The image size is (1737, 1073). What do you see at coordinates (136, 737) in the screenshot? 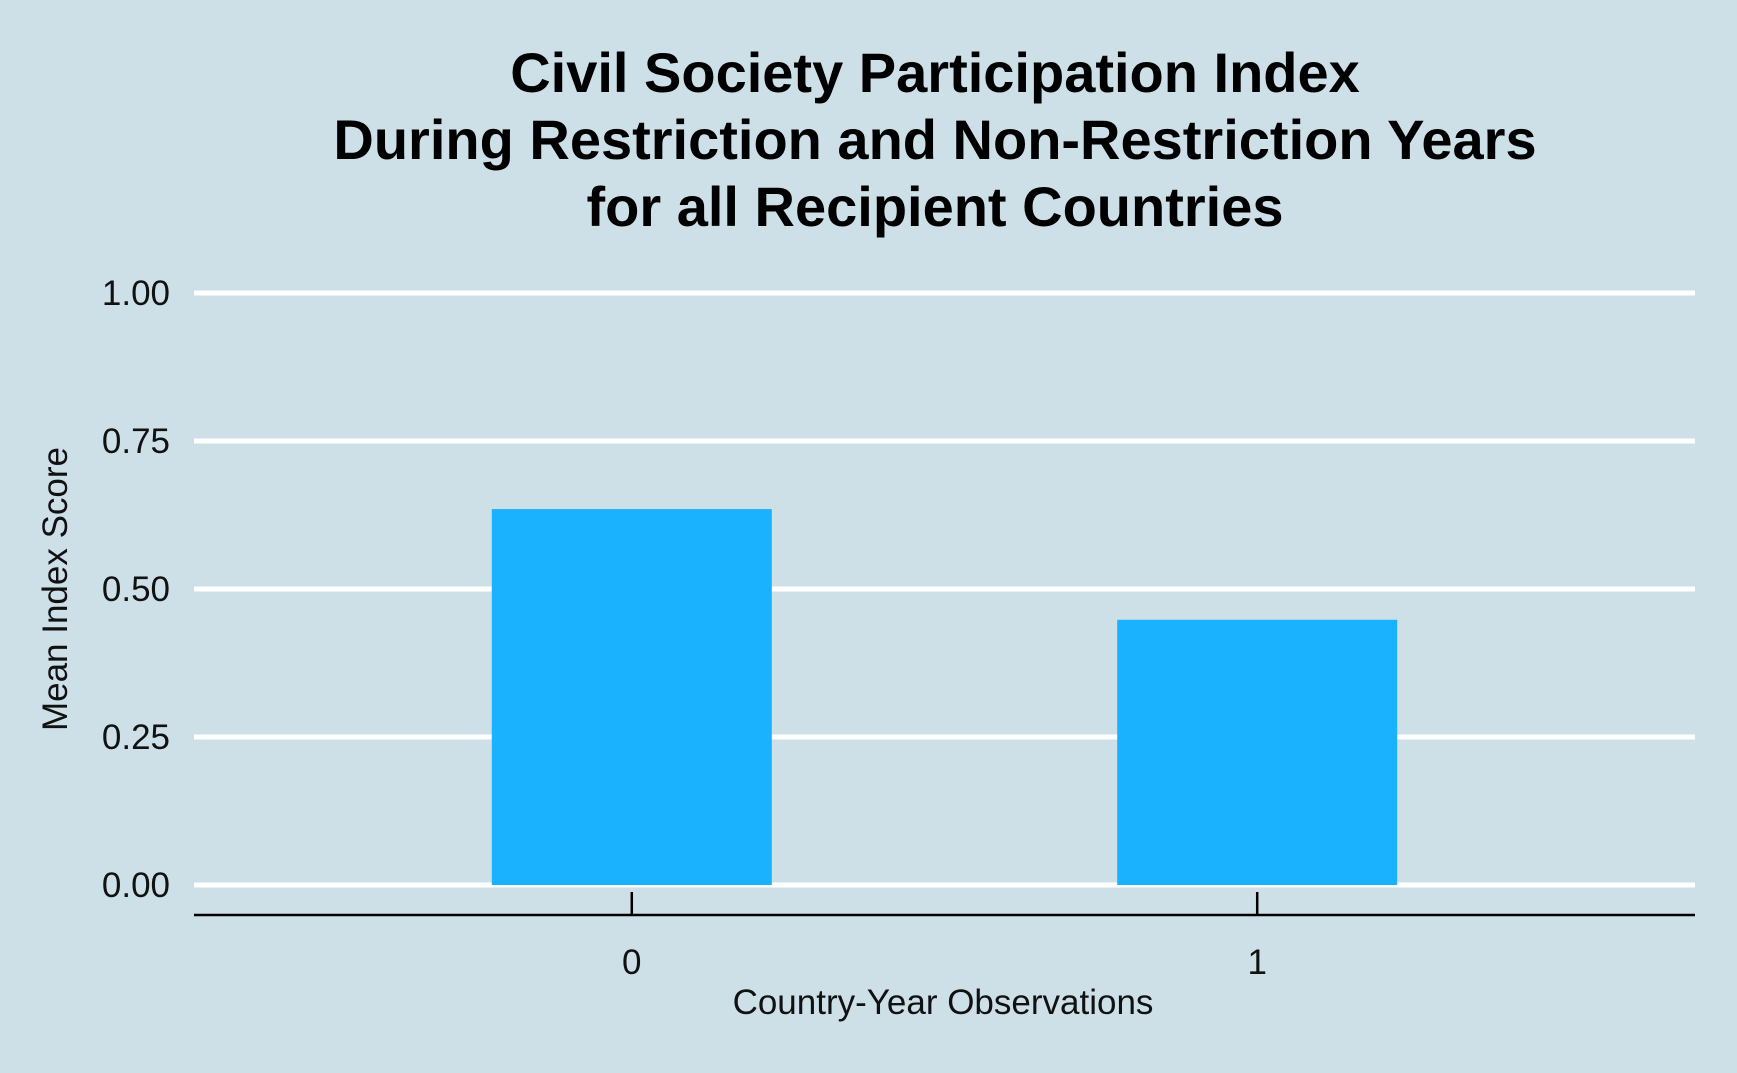
I see `y-tick-label: 0.25` at bounding box center [136, 737].